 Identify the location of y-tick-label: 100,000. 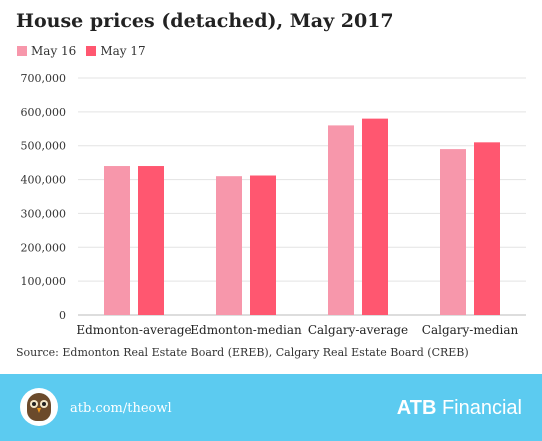
(44, 281).